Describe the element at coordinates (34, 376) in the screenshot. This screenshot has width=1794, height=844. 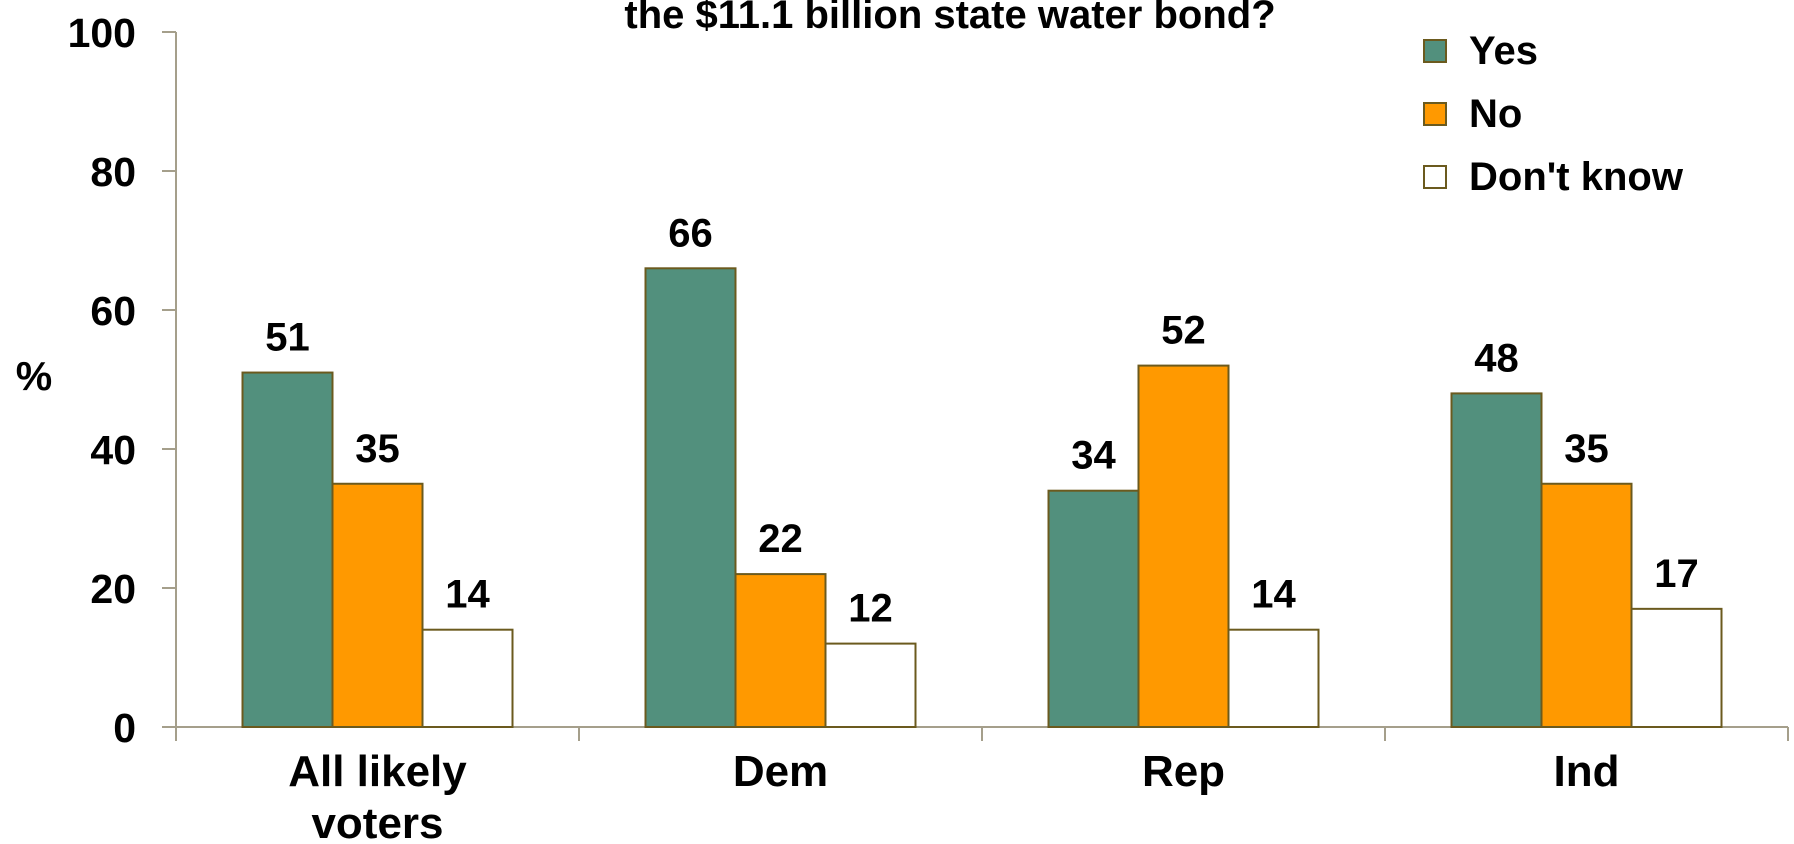
I see `y-axis-label: %` at that location.